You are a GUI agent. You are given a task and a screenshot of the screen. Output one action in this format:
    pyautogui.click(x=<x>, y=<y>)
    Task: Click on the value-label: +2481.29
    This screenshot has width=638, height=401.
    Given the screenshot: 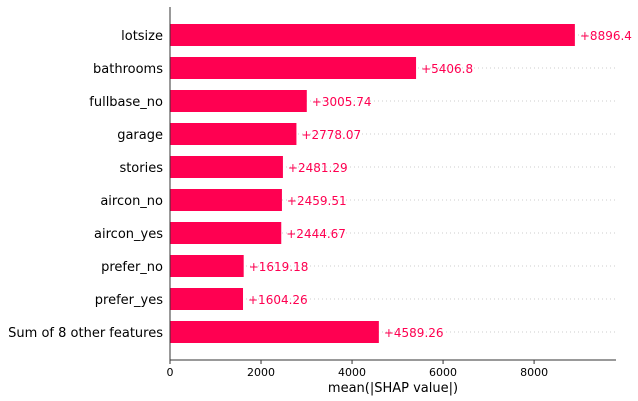 What is the action you would take?
    pyautogui.click(x=318, y=168)
    